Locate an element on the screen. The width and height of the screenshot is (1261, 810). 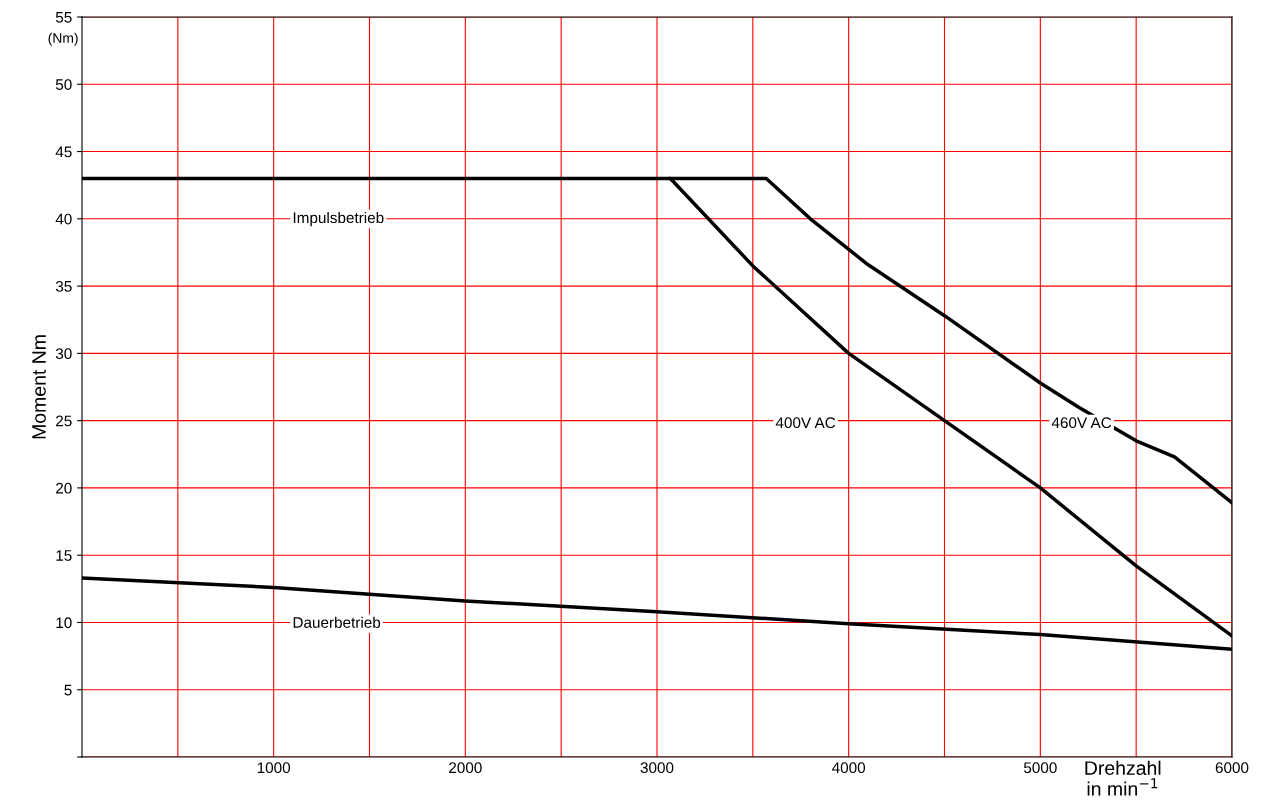
y-tick-label: 40 is located at coordinates (63, 219).